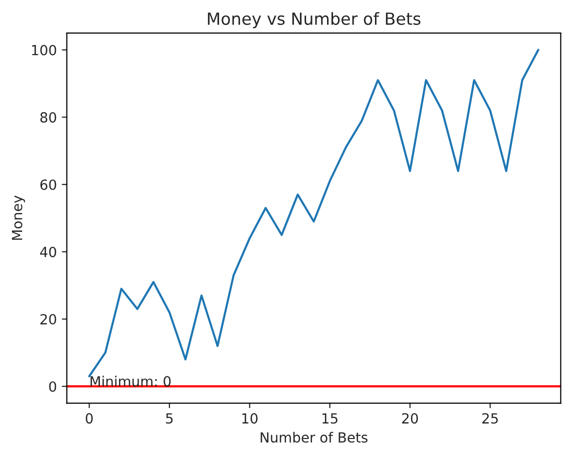 The image size is (571, 453). I want to click on x-tick-label: 5, so click(169, 418).